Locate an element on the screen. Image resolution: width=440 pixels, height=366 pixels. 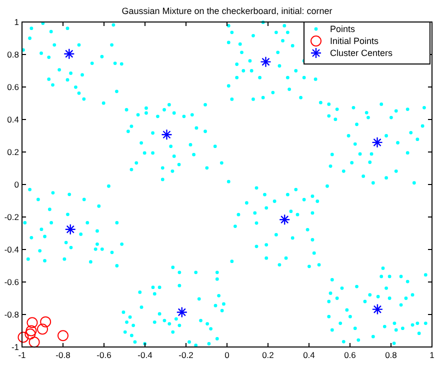
legend-label: Points is located at coordinates (343, 29).